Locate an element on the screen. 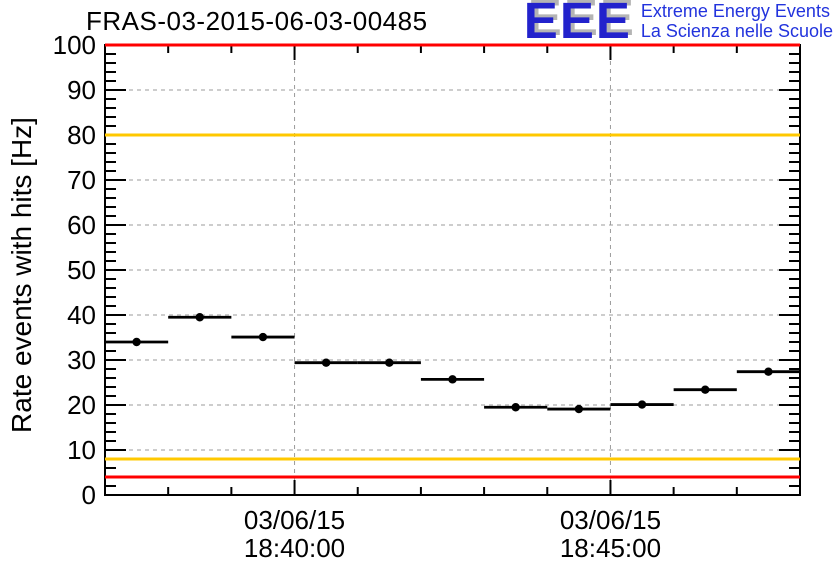 Image resolution: width=836 pixels, height=572 pixels. y-tick-label: 100 is located at coordinates (74, 45).